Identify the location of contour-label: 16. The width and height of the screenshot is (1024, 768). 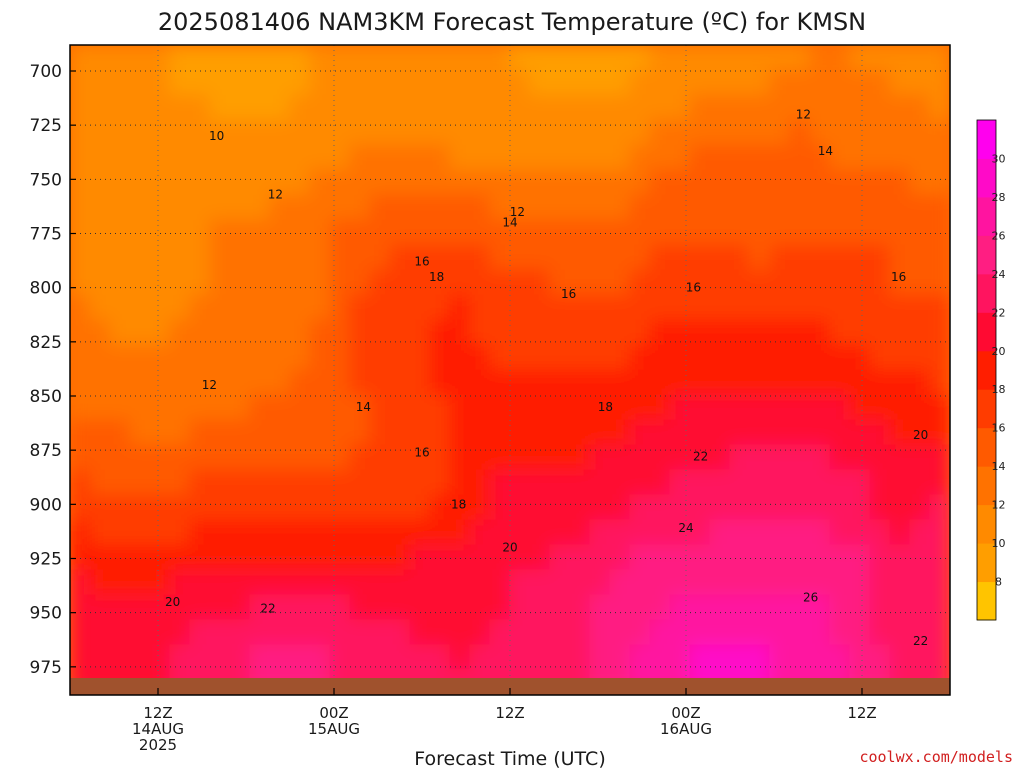
(898, 277).